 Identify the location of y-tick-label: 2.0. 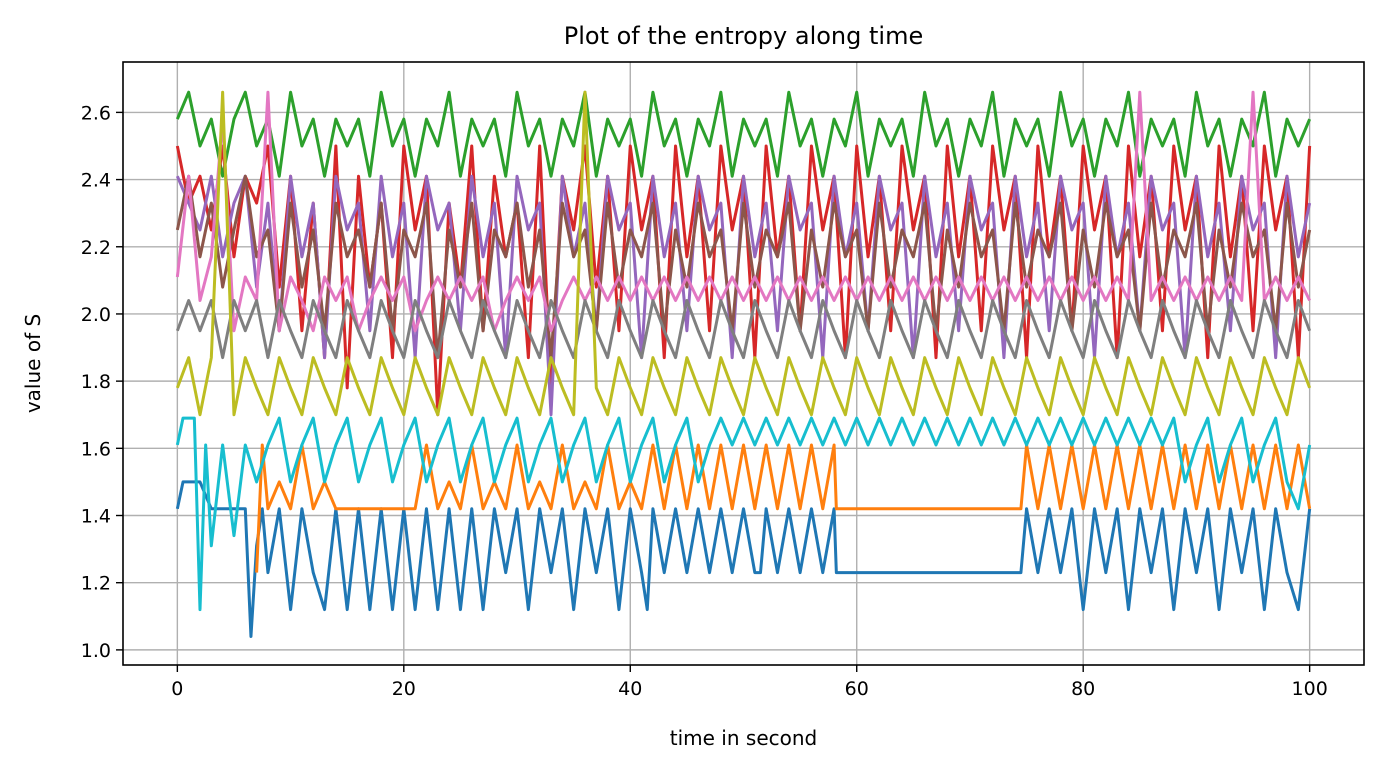
(96, 315).